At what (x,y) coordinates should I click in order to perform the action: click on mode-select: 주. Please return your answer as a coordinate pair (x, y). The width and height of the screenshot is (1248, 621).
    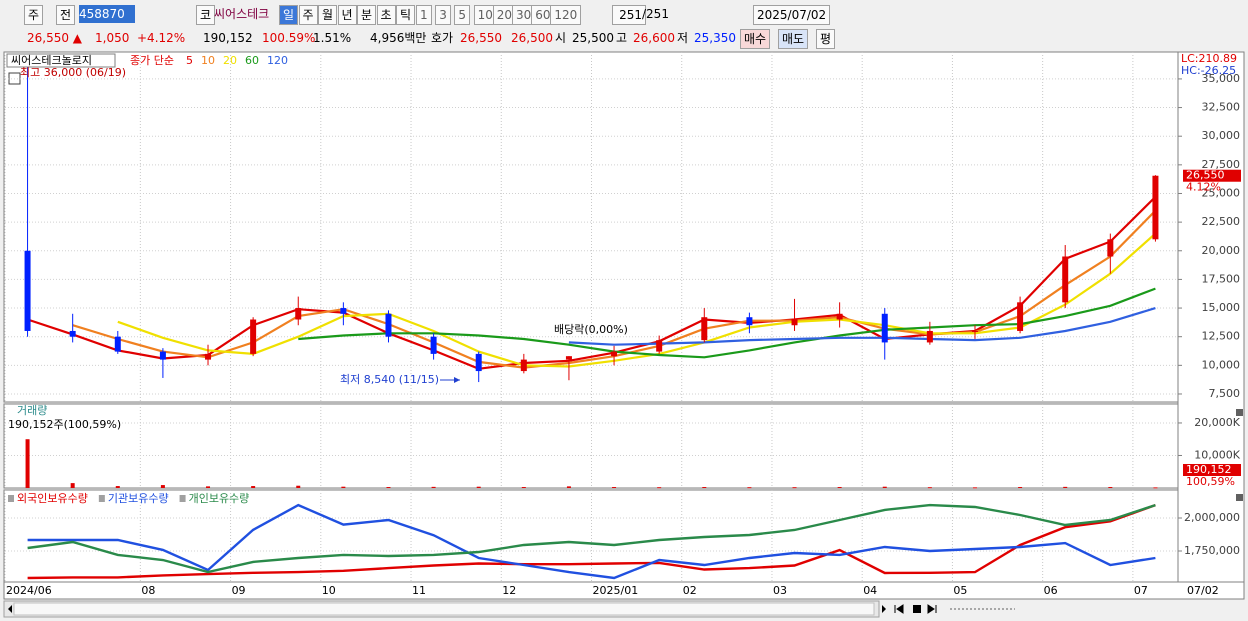
    Looking at the image, I should click on (34, 15).